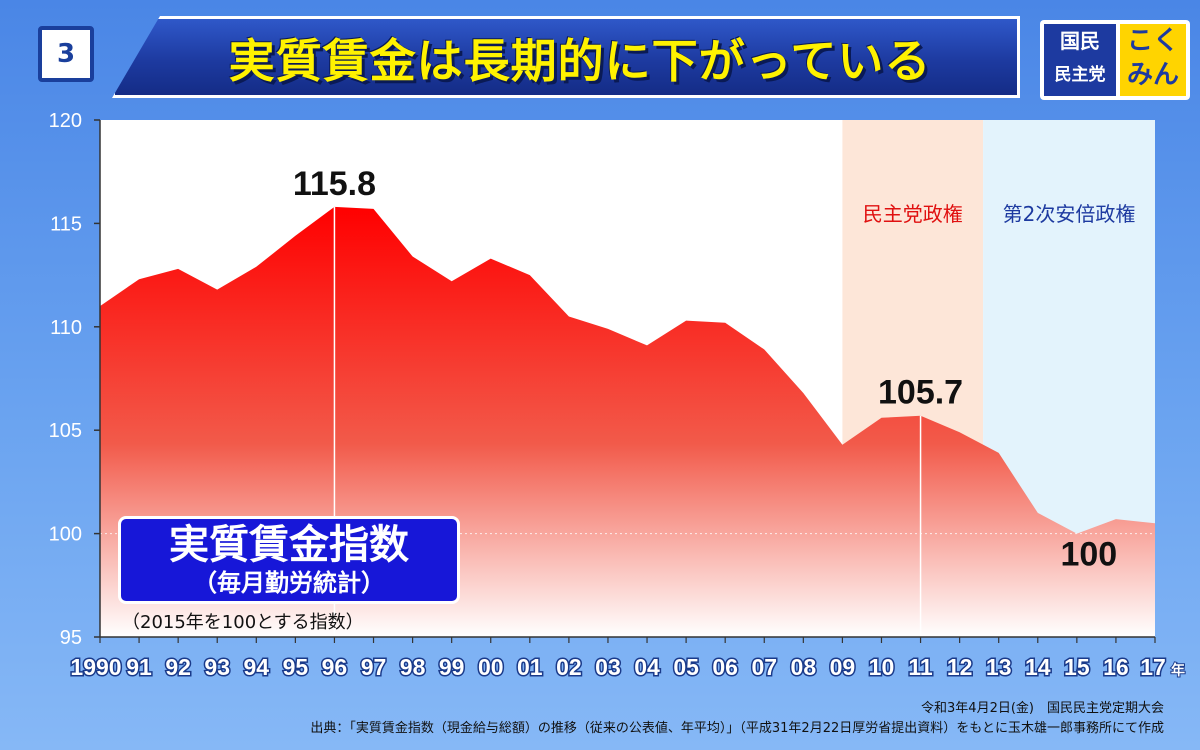  I want to click on title-banner, so click(566, 57).